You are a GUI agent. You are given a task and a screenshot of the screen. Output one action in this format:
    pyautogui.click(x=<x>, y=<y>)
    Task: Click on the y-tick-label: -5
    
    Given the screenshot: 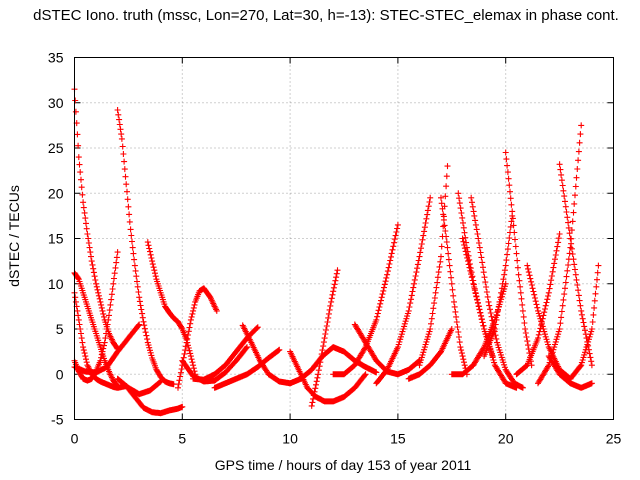 What is the action you would take?
    pyautogui.click(x=57, y=420)
    